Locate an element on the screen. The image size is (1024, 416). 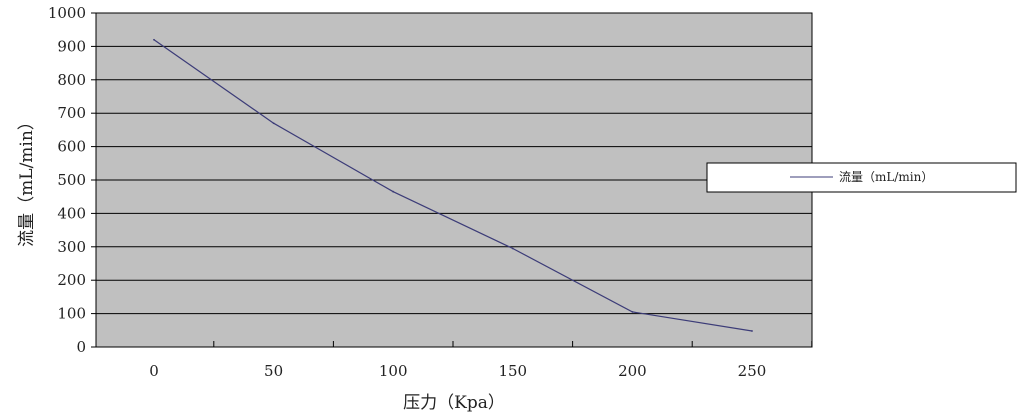
legend: 流量（mL/min） is located at coordinates (861, 177).